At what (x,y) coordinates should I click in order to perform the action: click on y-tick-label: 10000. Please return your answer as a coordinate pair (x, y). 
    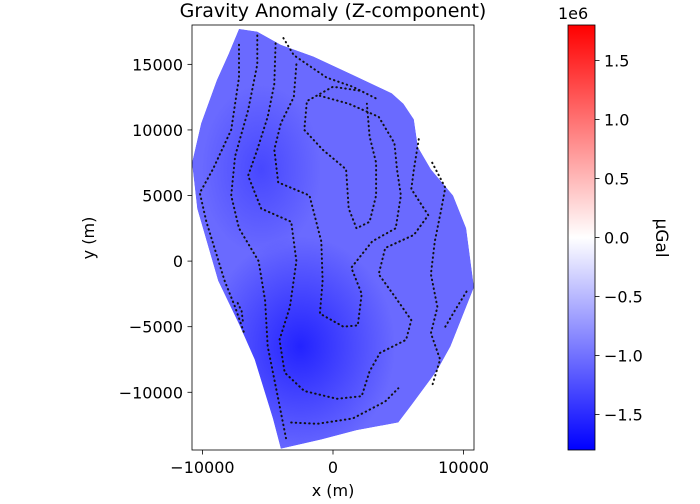
    Looking at the image, I should click on (157, 130).